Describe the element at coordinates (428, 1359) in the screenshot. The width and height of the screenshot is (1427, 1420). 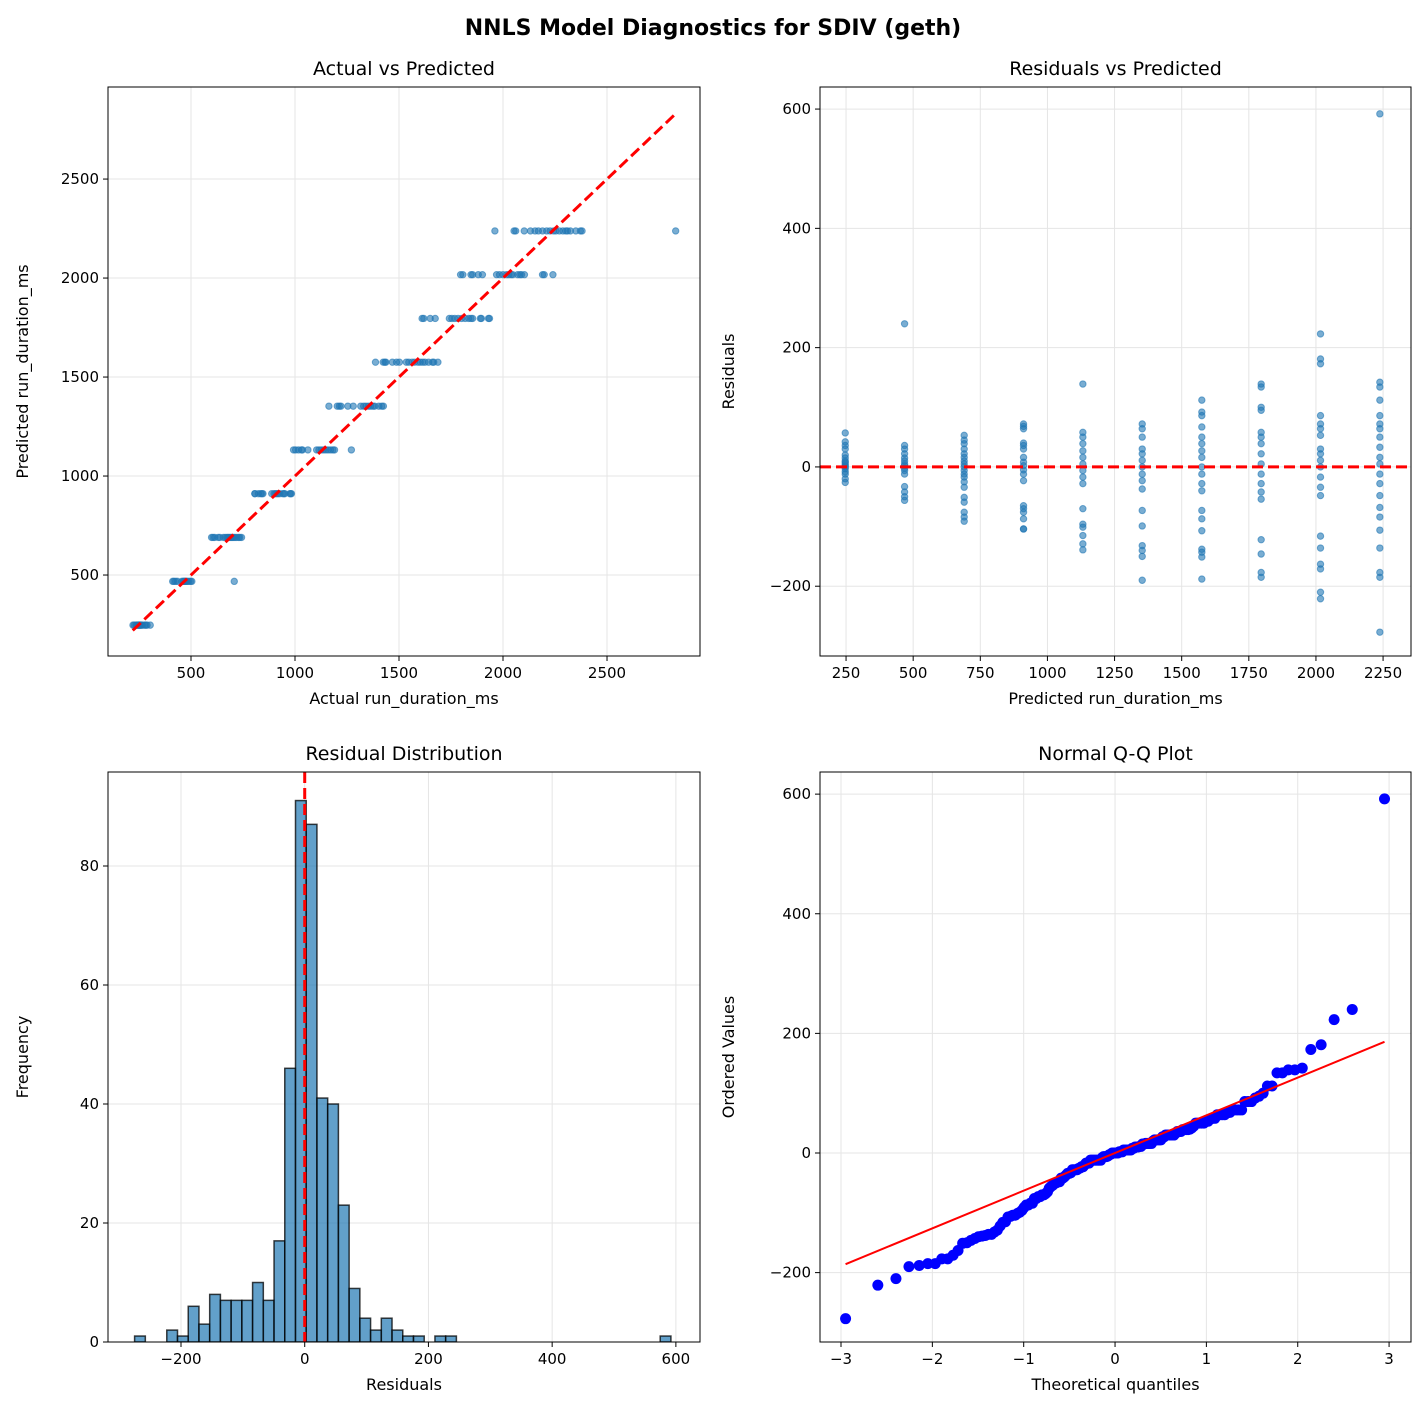
I see `x-tick-label: 200` at that location.